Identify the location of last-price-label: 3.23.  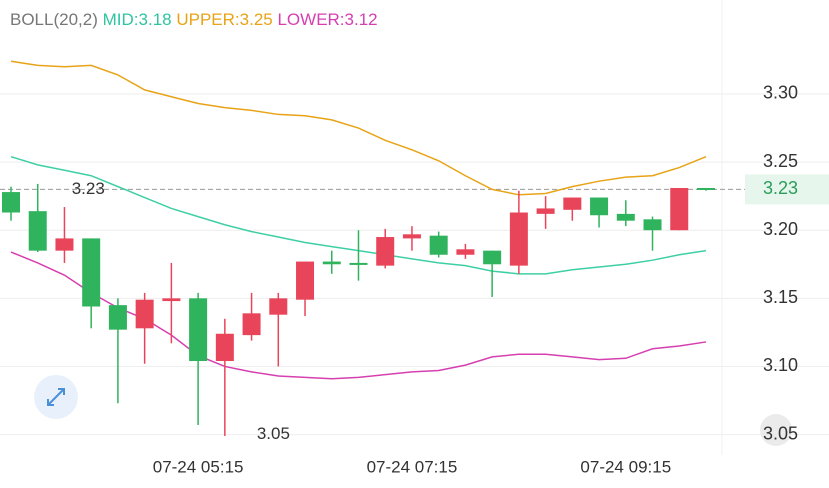
(780, 188).